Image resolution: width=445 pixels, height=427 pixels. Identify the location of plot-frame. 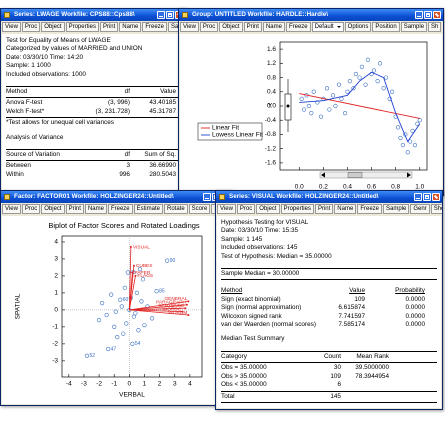
(132, 306).